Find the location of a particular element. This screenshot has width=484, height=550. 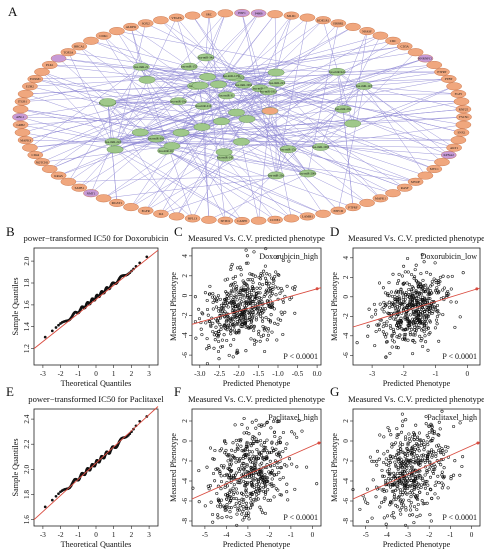

y-tick-label: 0 is located at coordinates (346, 441).